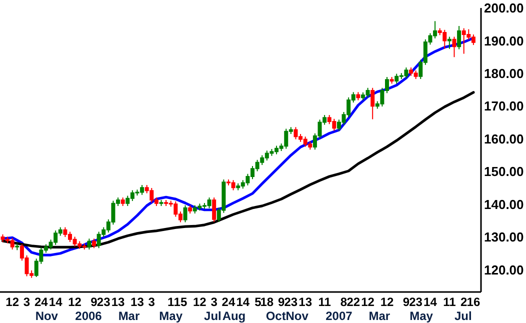 The width and height of the screenshot is (526, 323). Describe the element at coordinates (267, 302) in the screenshot. I see `x-tick-label: 18` at that location.